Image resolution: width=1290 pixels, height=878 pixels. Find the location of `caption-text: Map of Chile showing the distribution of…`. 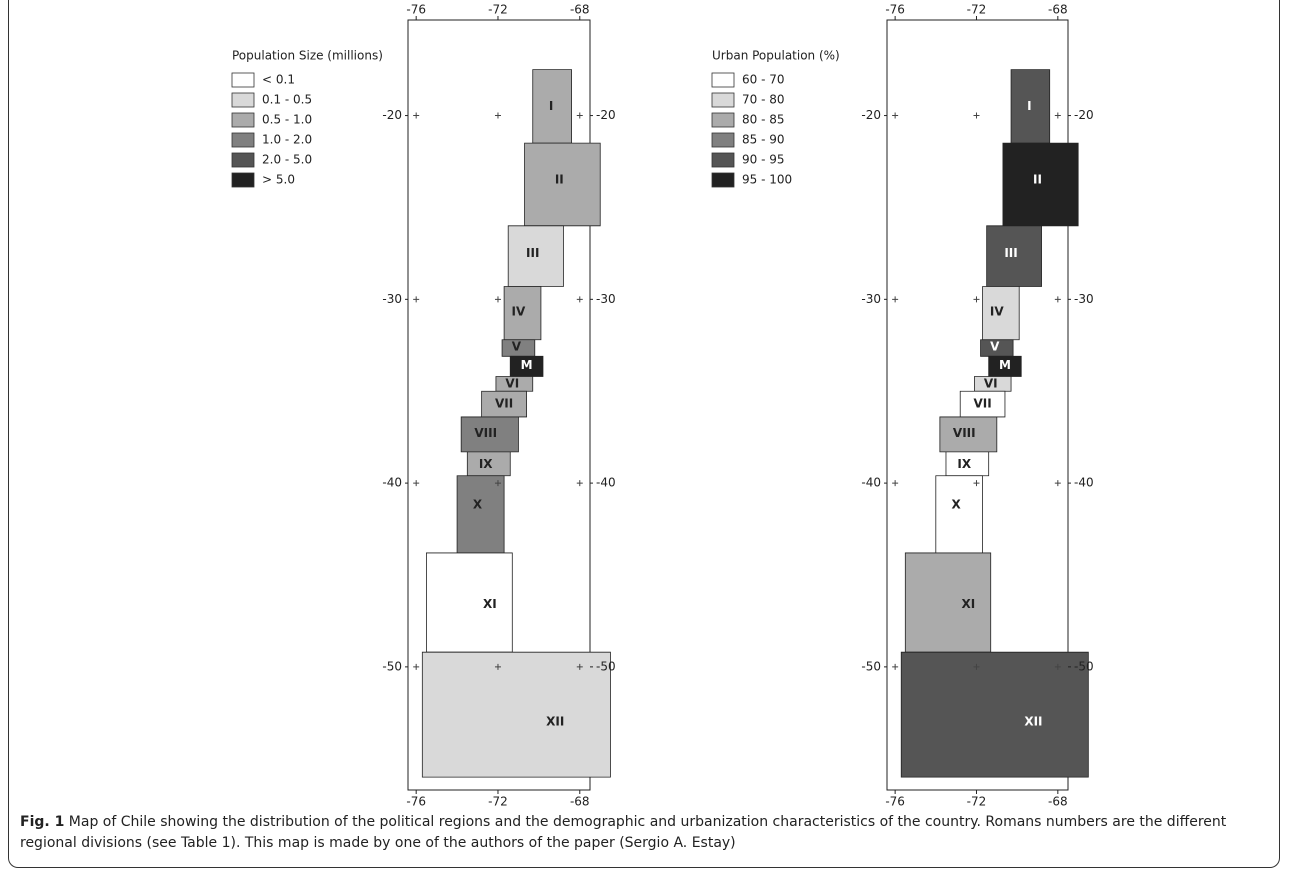

caption-text: Map of Chile showing the distribution of… is located at coordinates (623, 832).